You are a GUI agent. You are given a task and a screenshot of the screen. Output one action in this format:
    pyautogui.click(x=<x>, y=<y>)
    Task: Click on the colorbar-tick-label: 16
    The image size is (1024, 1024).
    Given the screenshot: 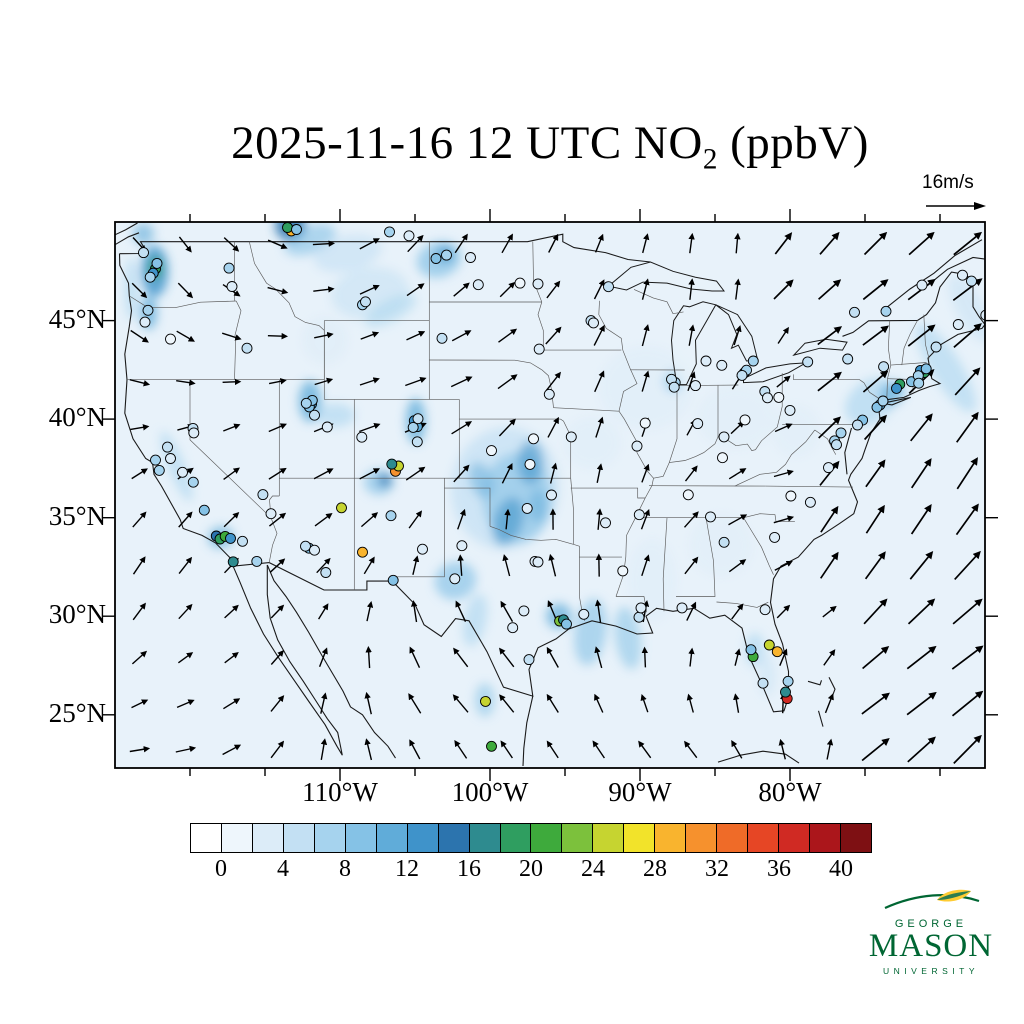 What is the action you would take?
    pyautogui.click(x=469, y=869)
    